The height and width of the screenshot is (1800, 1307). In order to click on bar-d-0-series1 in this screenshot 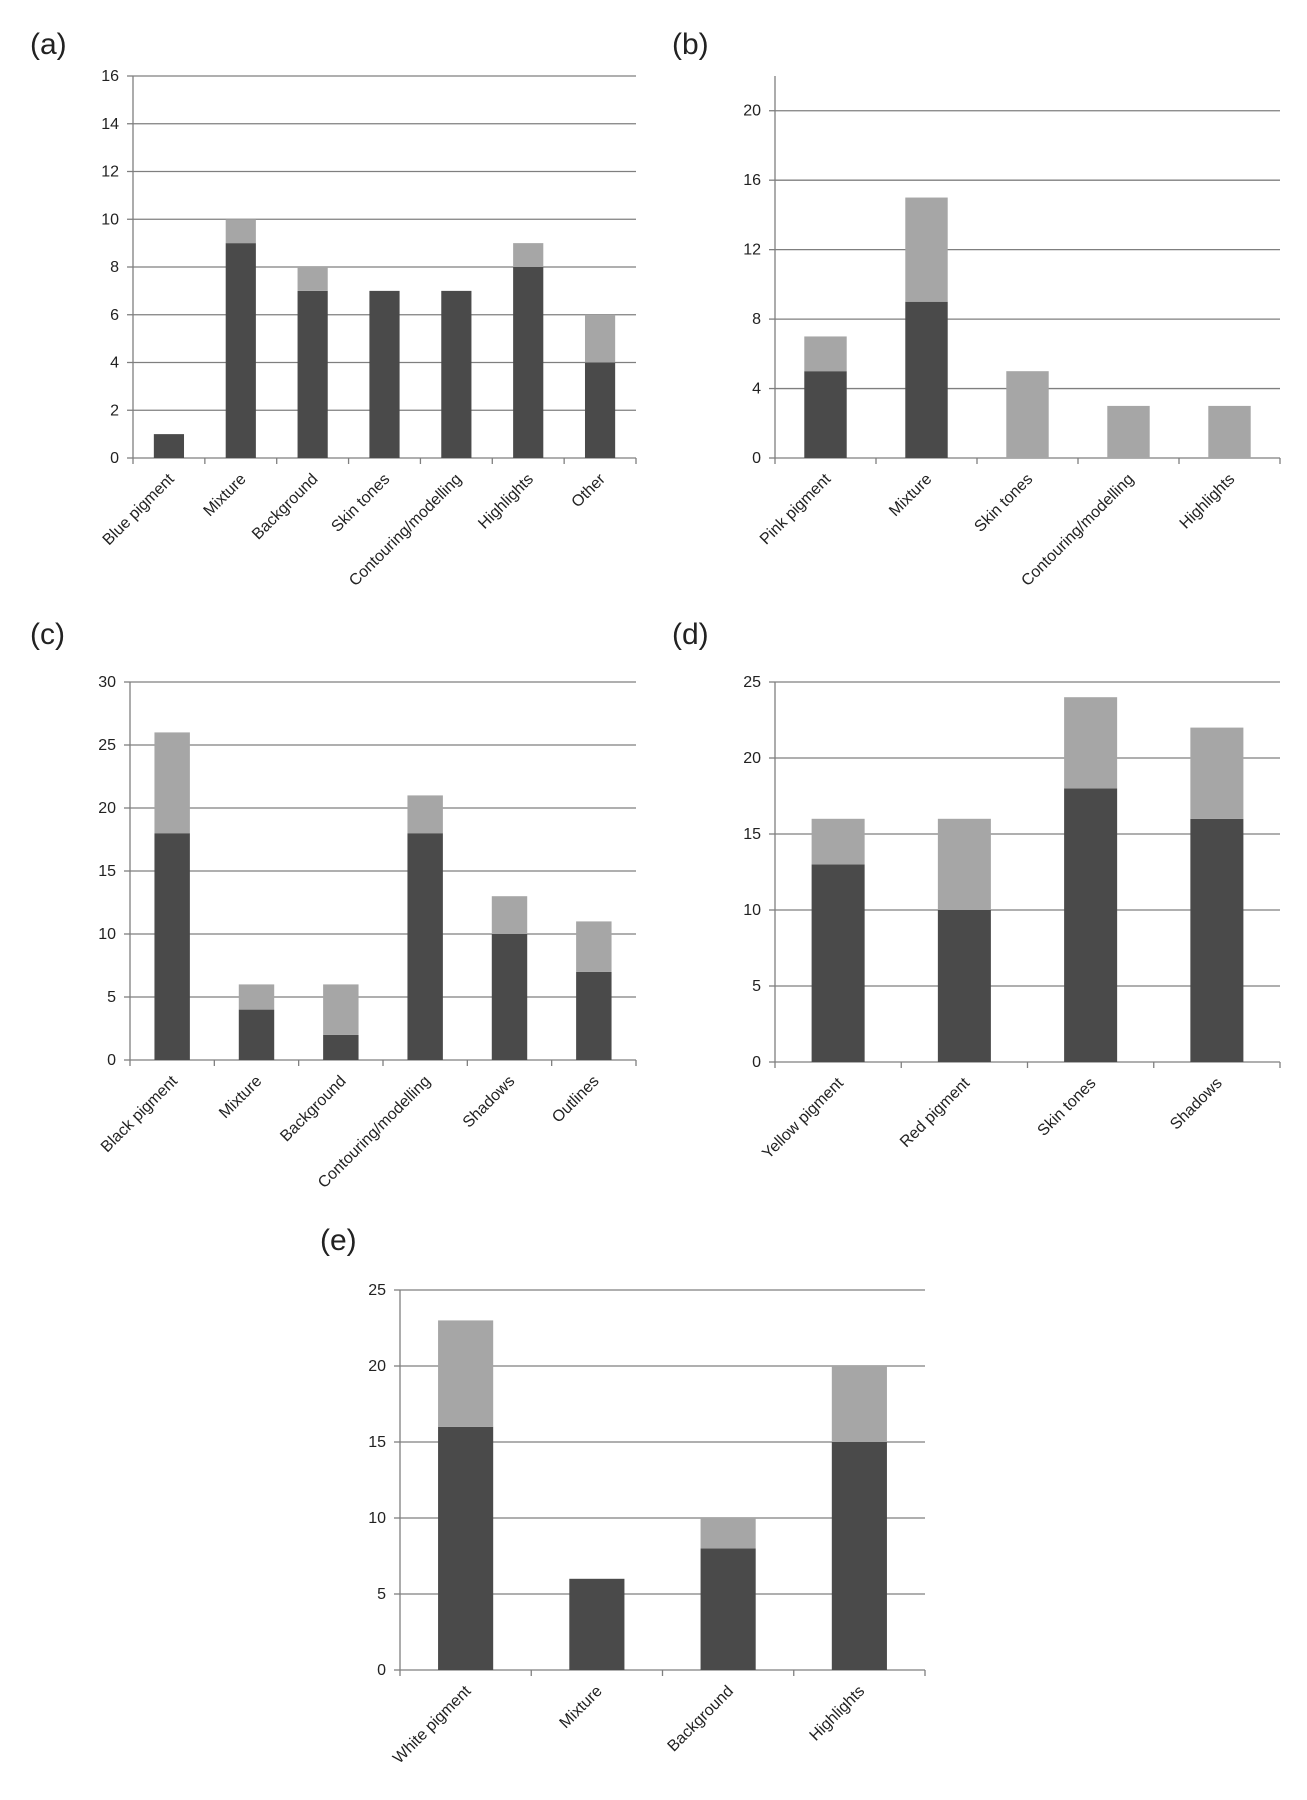, I will do `click(838, 841)`.